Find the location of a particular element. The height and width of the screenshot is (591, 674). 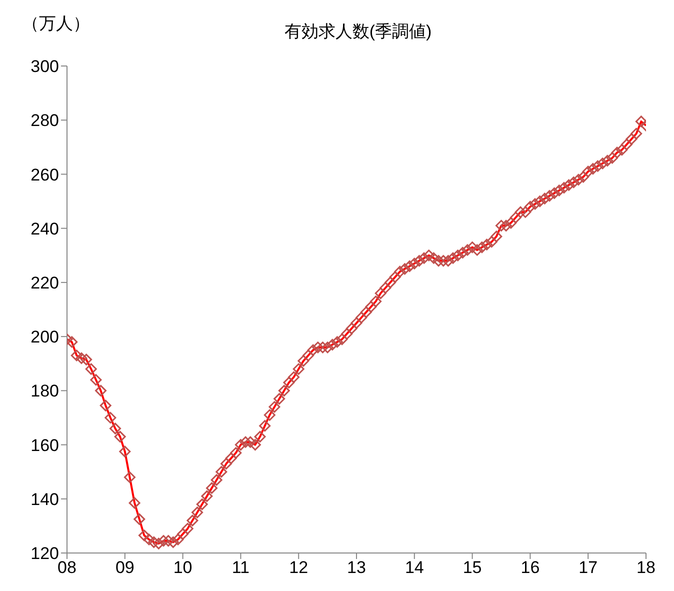

x-tick-label: 12 is located at coordinates (298, 568).